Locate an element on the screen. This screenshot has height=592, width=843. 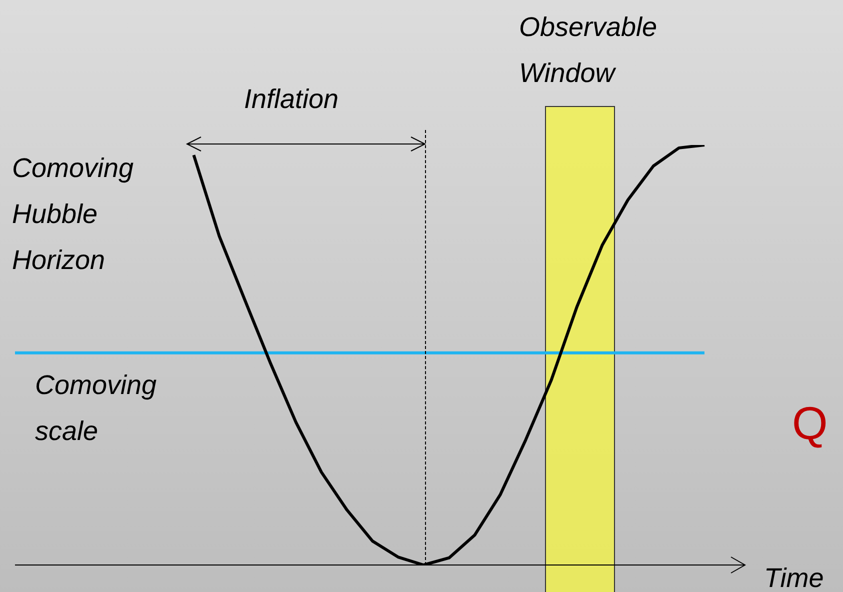
text: Inflation is located at coordinates (291, 99).